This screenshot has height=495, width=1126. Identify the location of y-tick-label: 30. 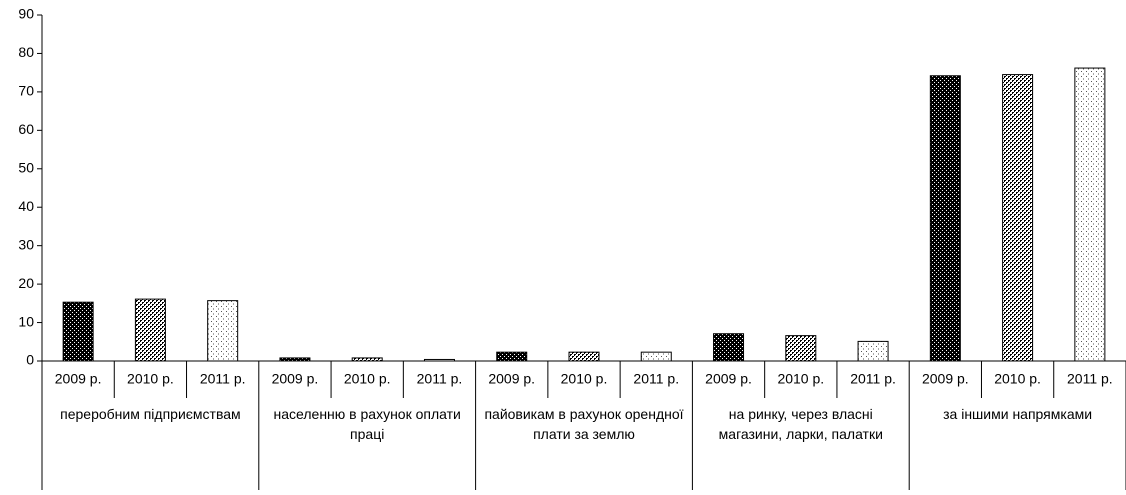
(26, 244).